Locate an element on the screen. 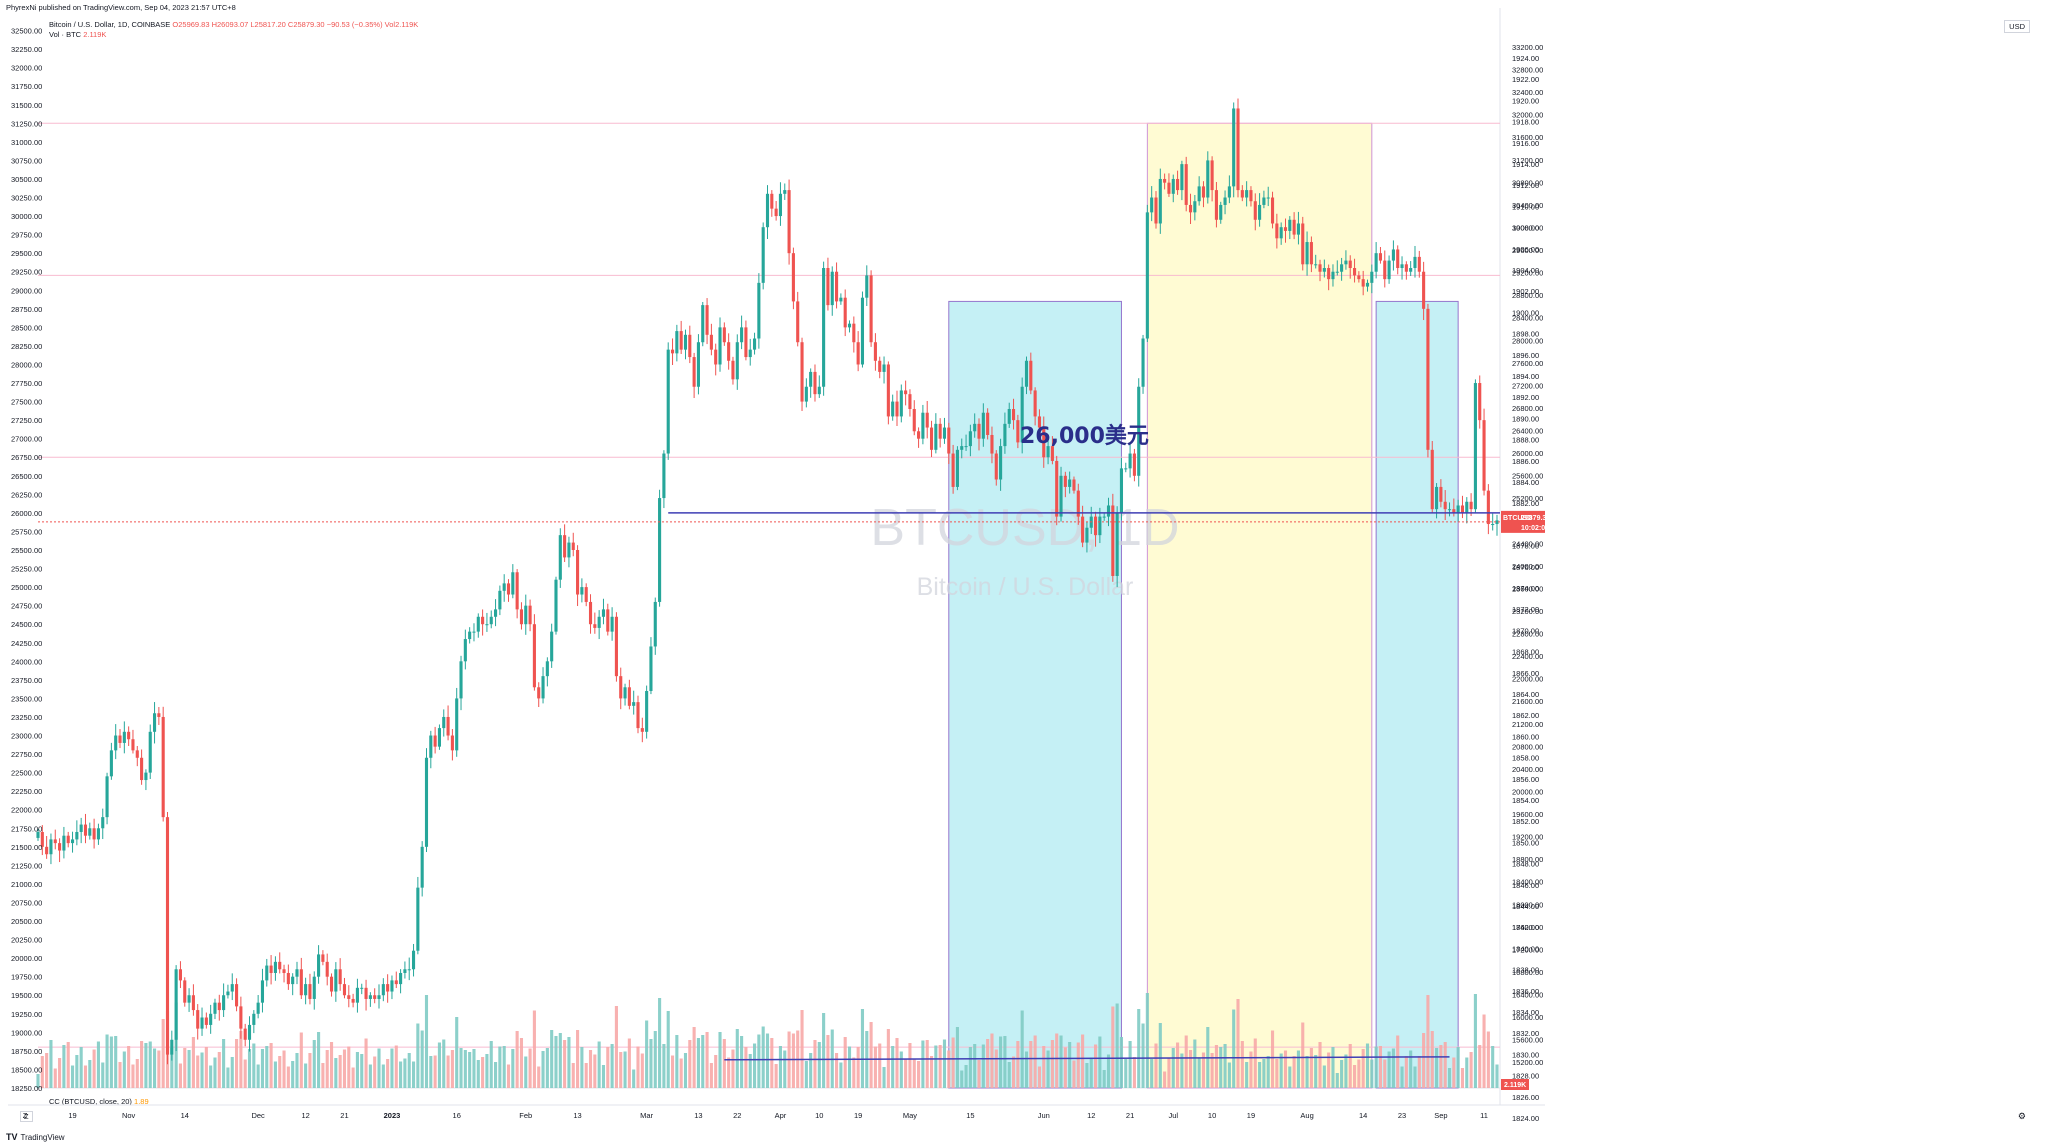 This screenshot has width=2048, height=1146. right-tick-label: 20400.00 is located at coordinates (1527, 769).